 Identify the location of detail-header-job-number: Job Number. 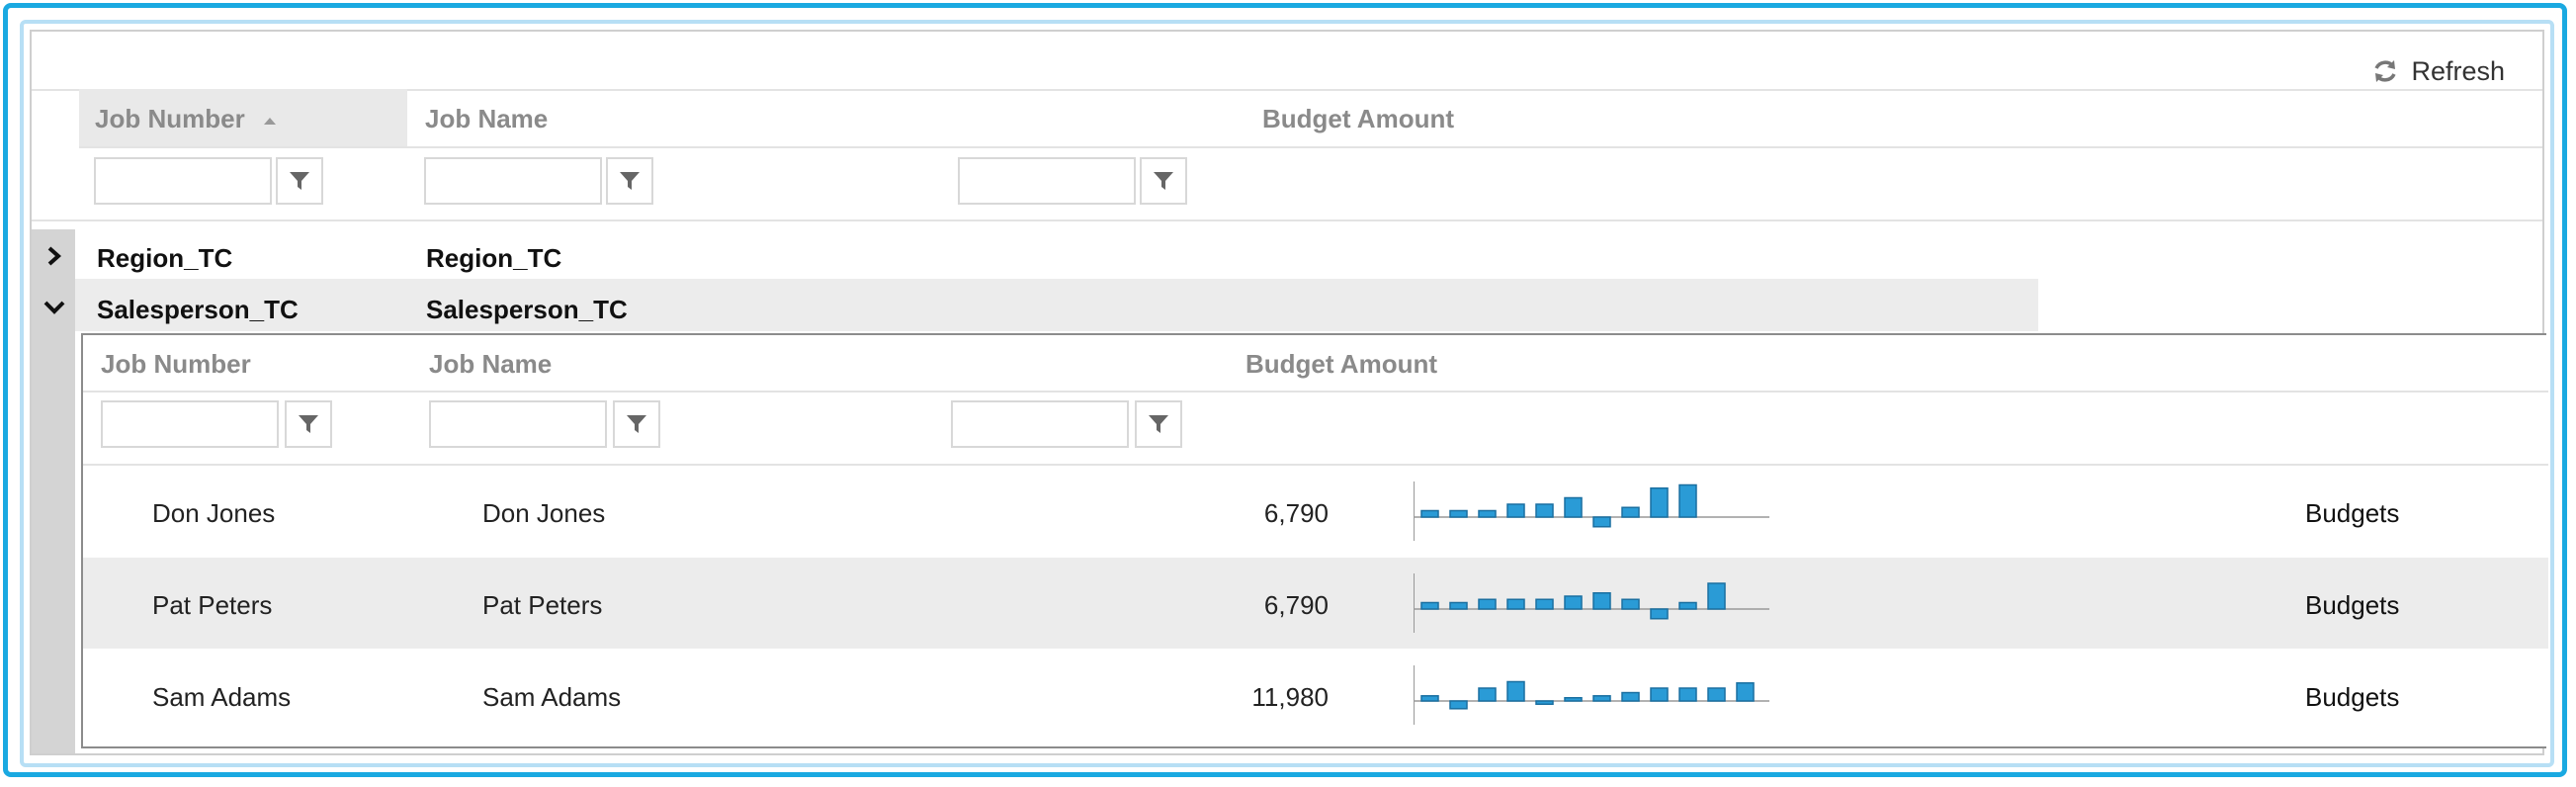
(176, 364).